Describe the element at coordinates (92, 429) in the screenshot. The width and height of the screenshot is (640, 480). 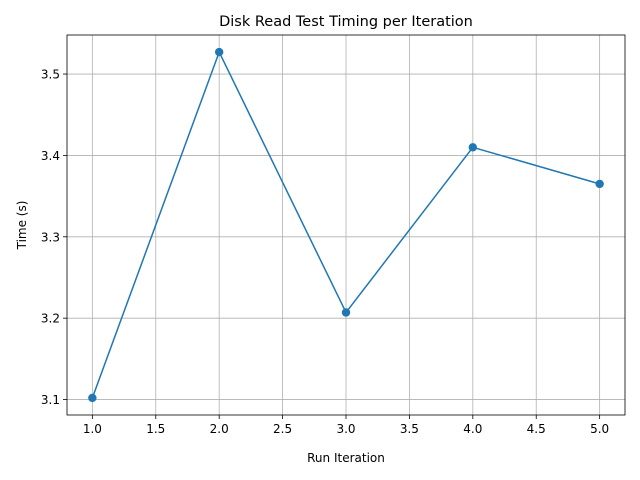
I see `x-tick-label: 1.0` at that location.